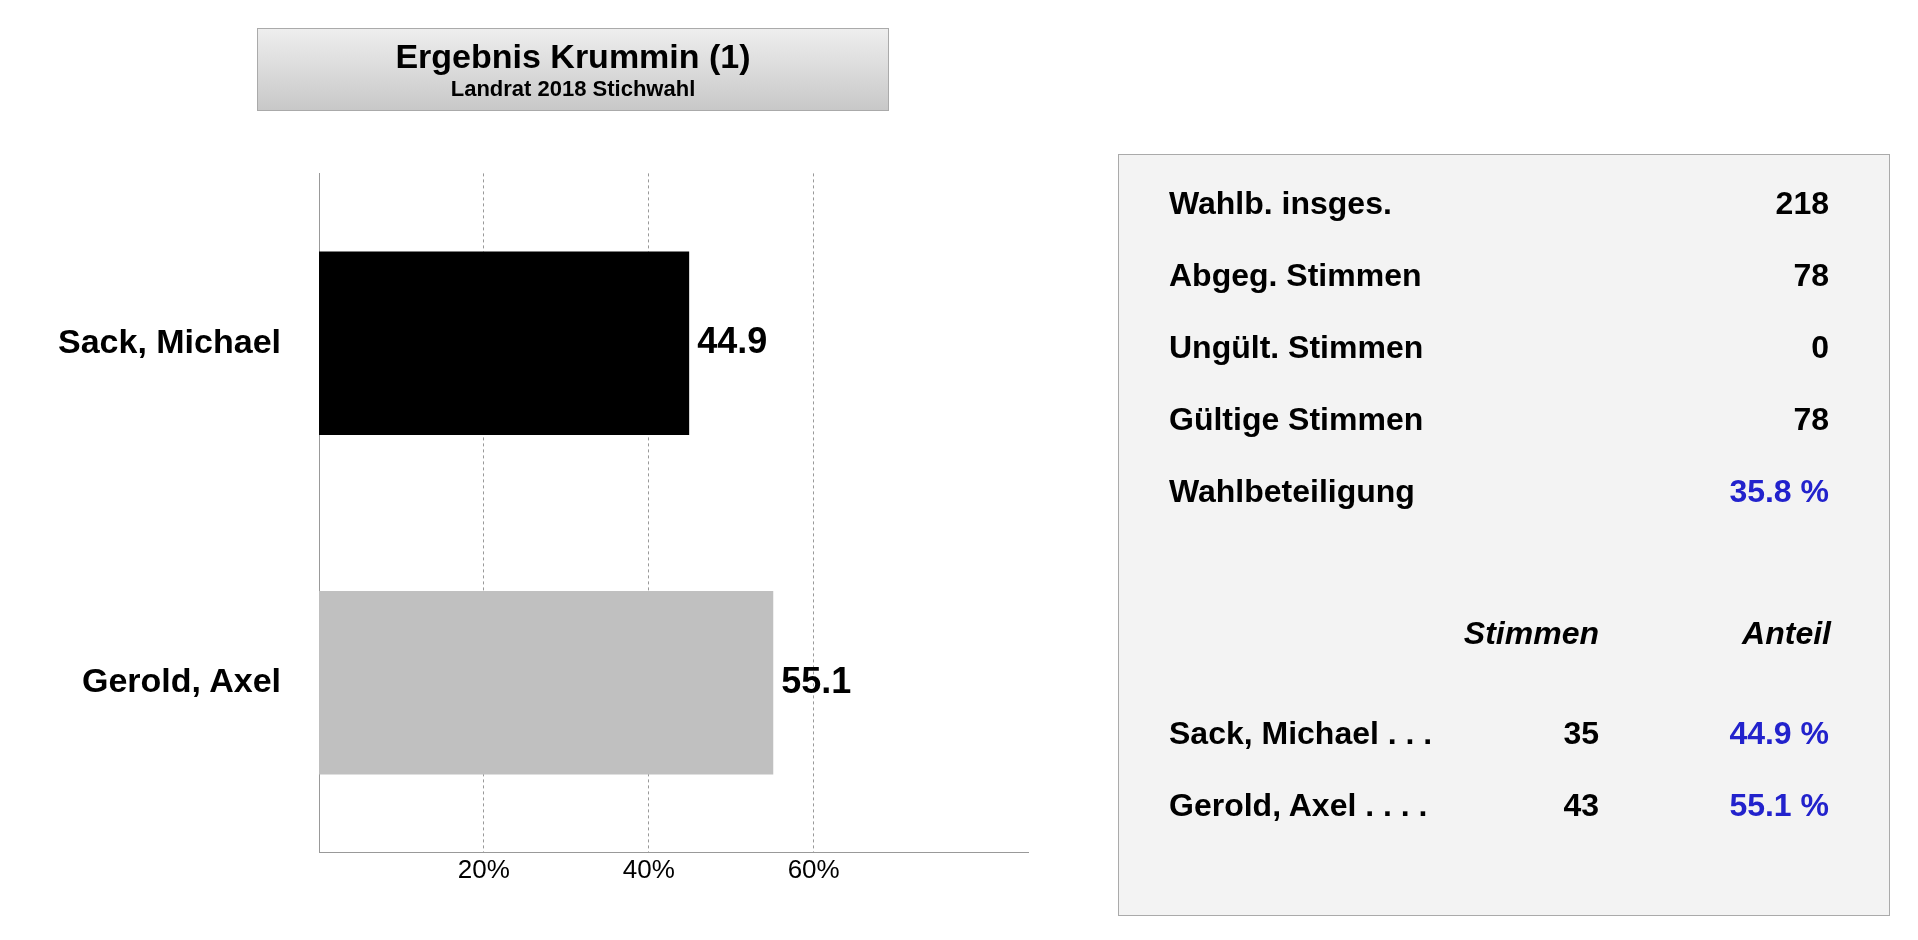 The image size is (1918, 940). I want to click on text: Gerold, Axel . . . ., so click(1298, 805).